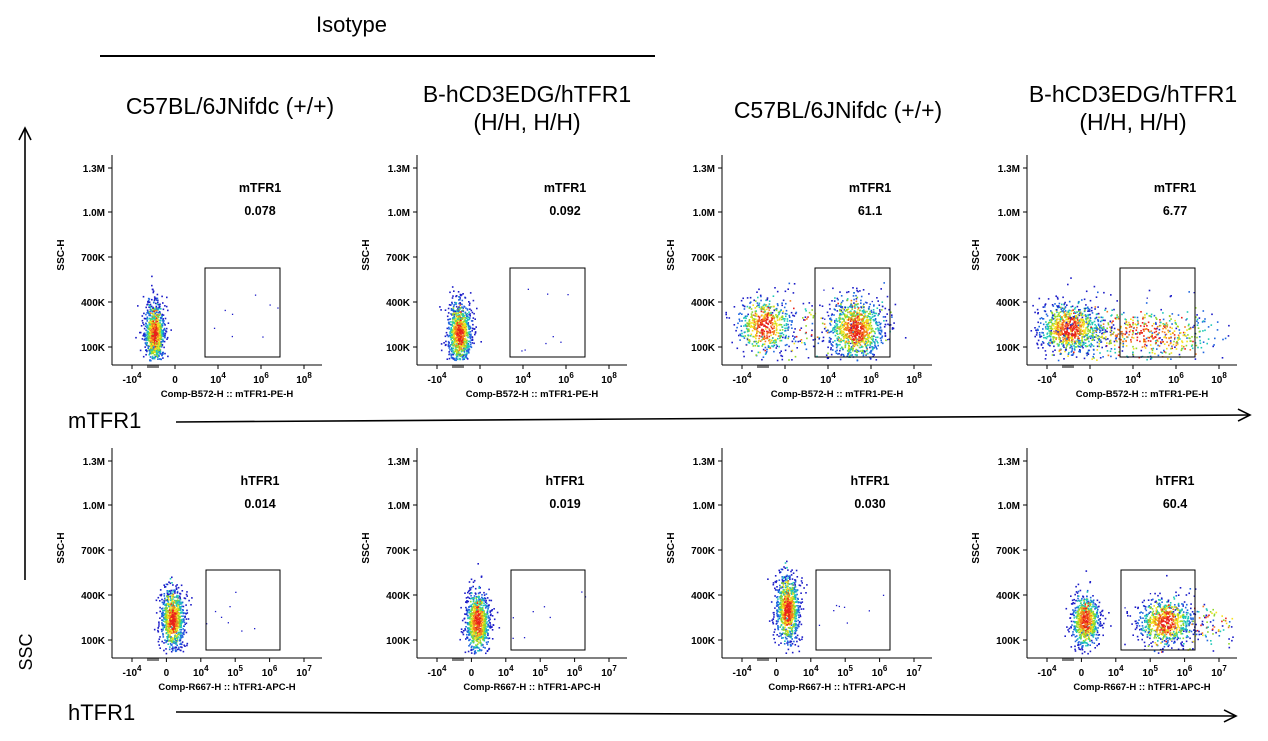  What do you see at coordinates (259, 211) in the screenshot?
I see `gate-percentage: 0.078` at bounding box center [259, 211].